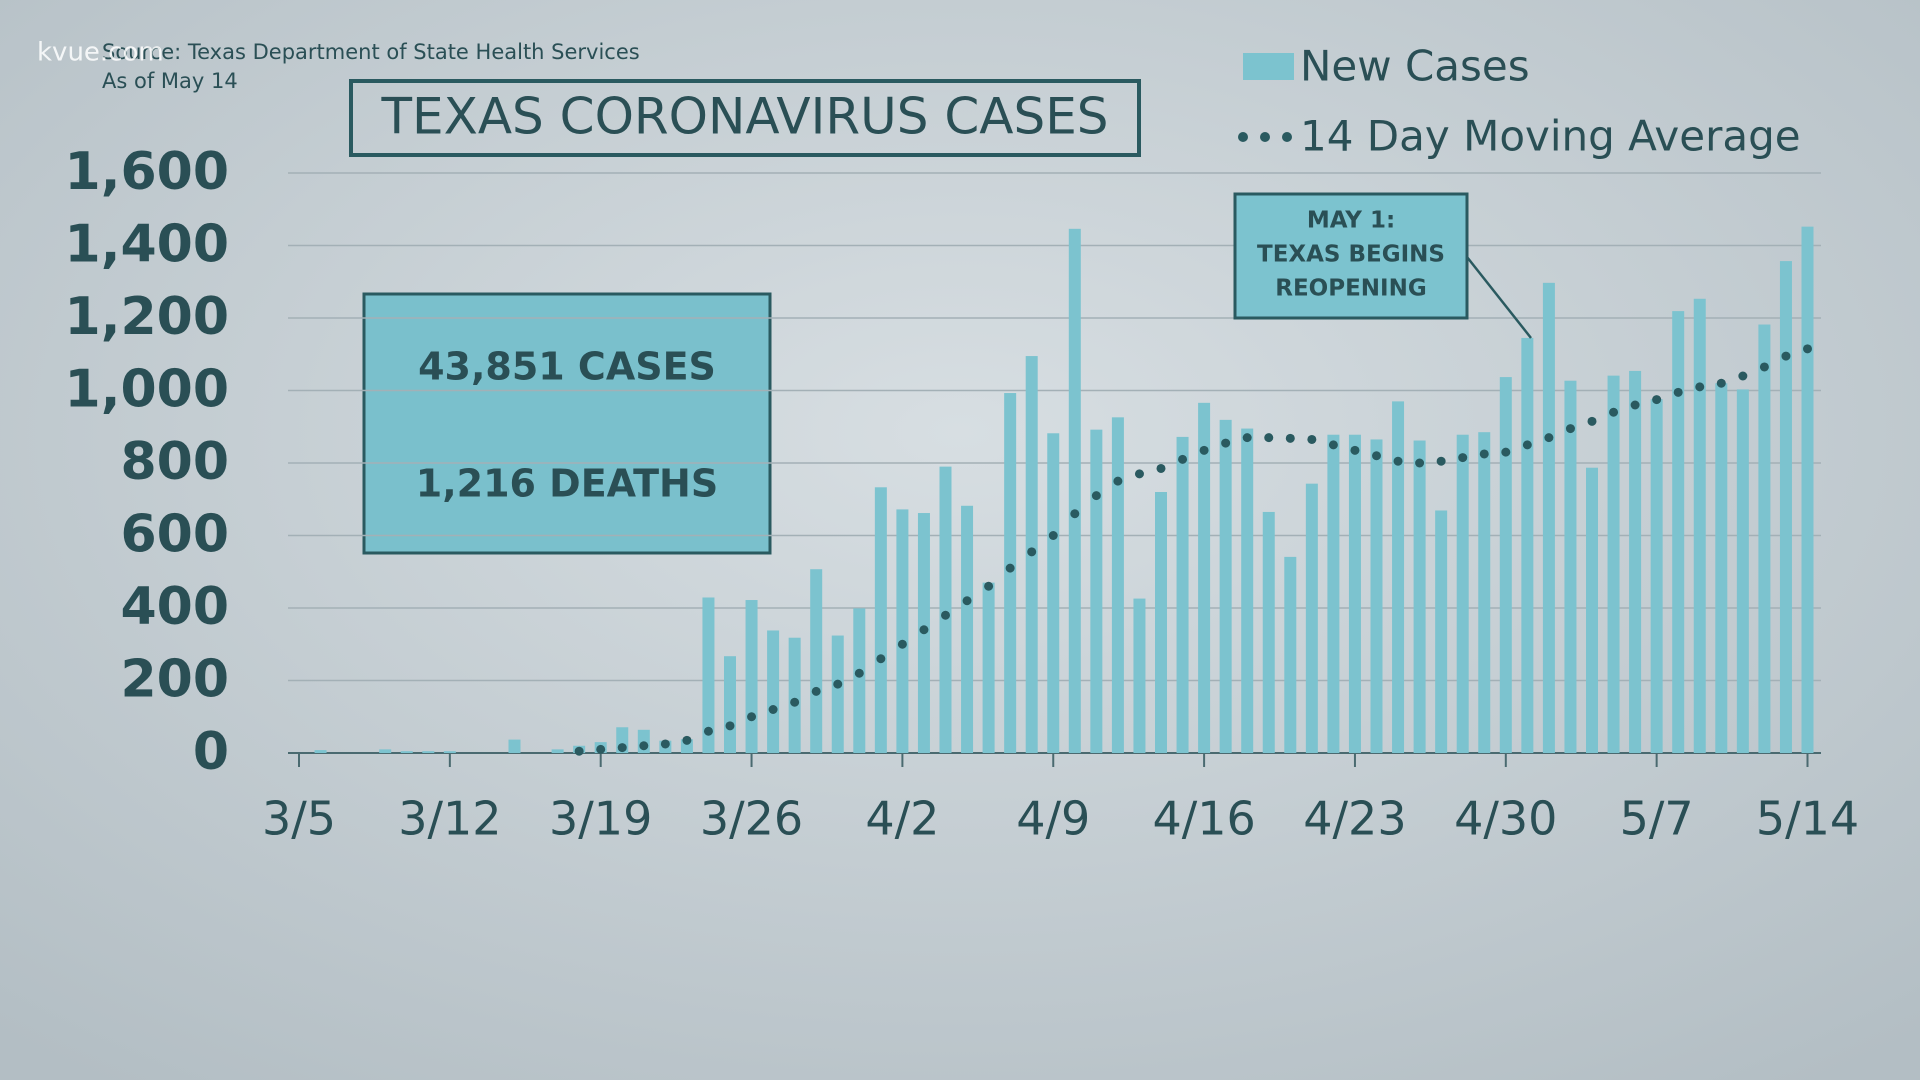 This screenshot has height=1080, width=1920. What do you see at coordinates (567, 367) in the screenshot?
I see `info-cases: 43,851 CASES` at bounding box center [567, 367].